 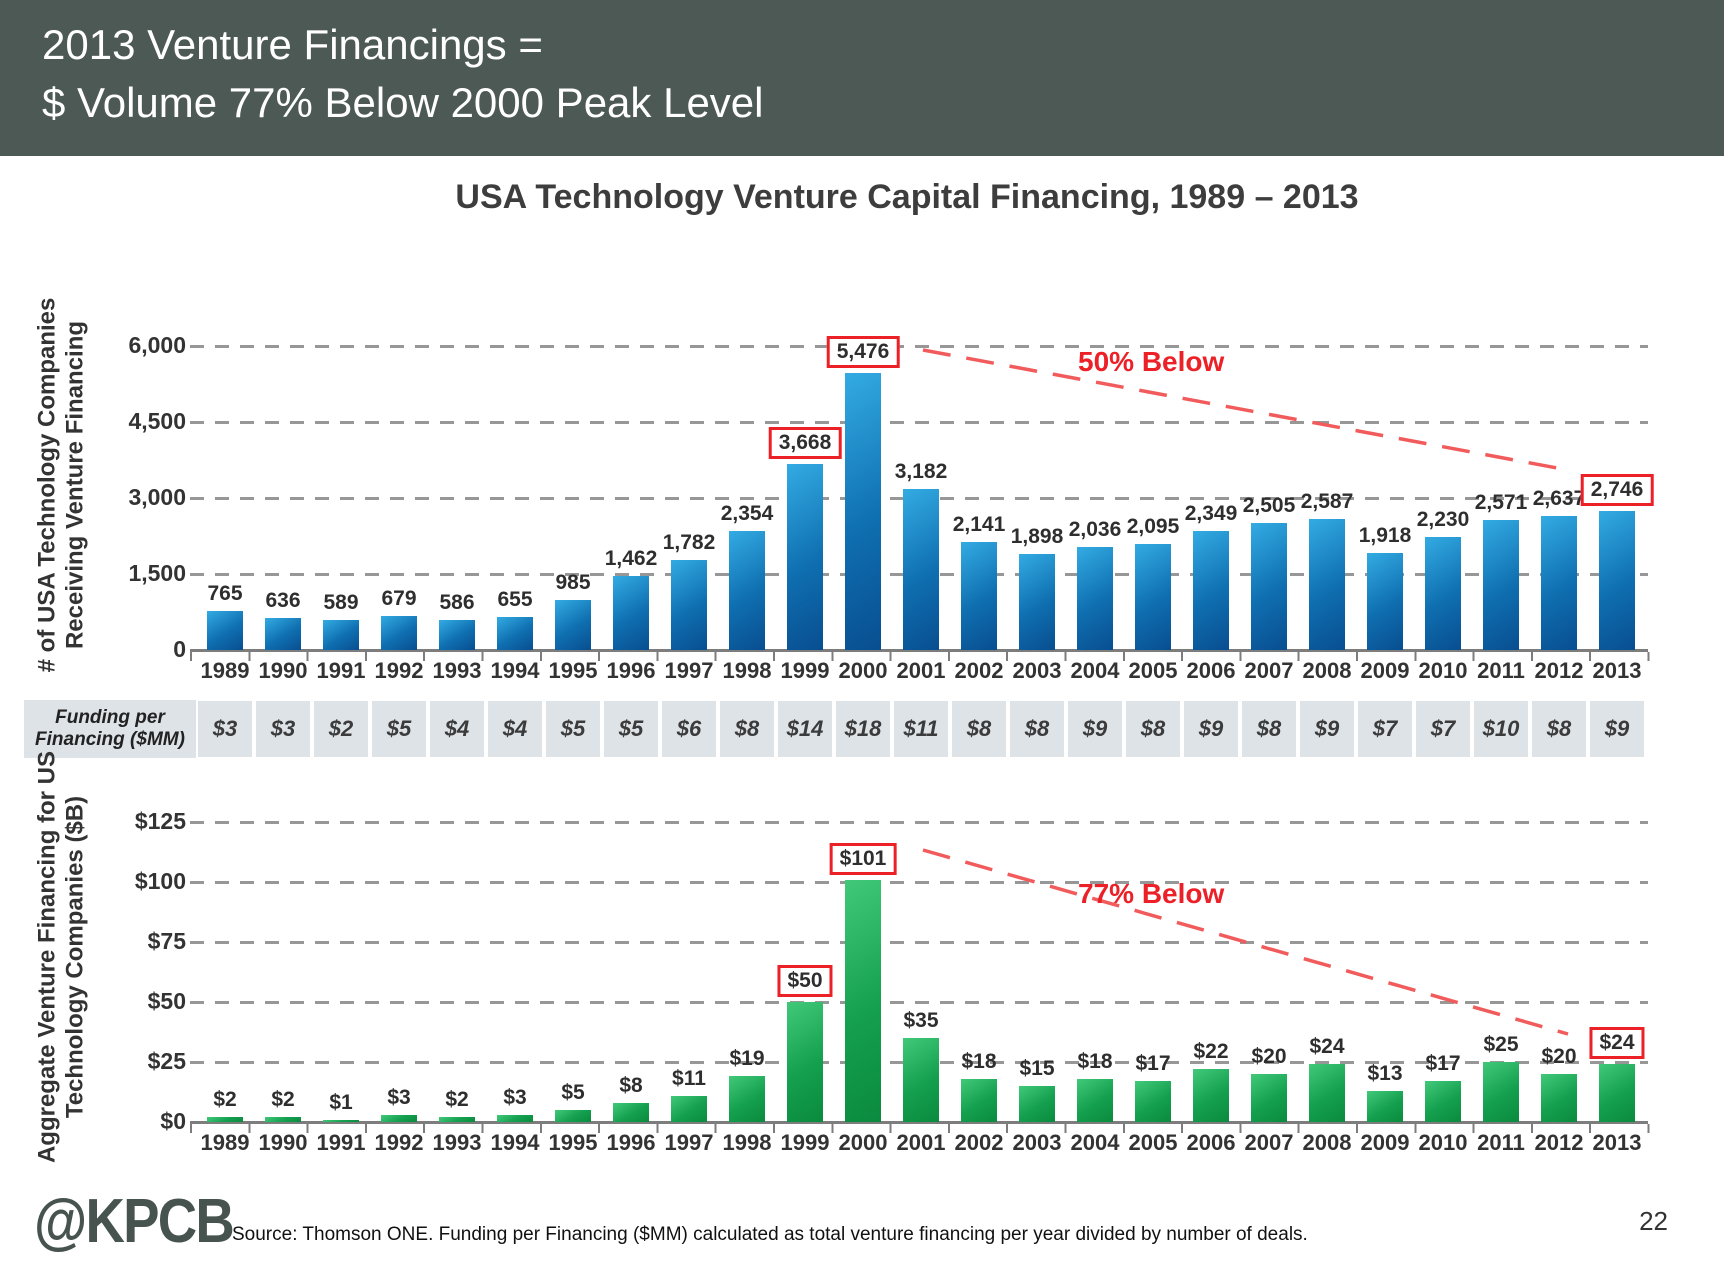 I want to click on funding-strip-cell-2003: $8, so click(x=1037, y=729).